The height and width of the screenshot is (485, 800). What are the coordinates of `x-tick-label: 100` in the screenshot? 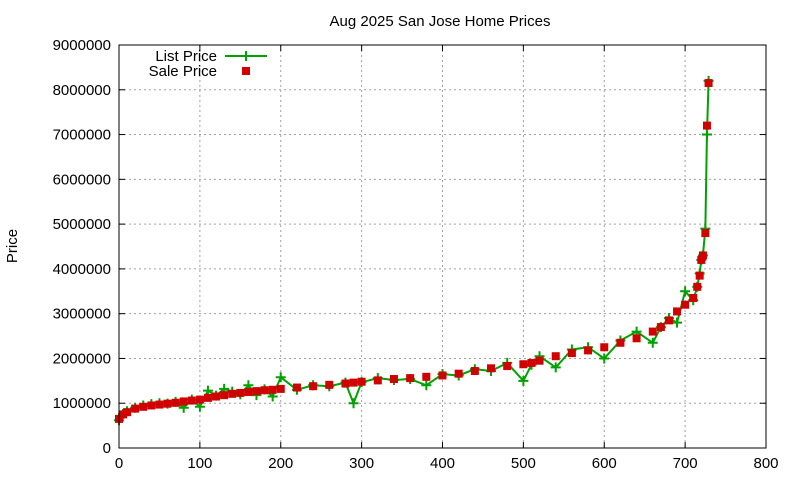 It's located at (199, 463).